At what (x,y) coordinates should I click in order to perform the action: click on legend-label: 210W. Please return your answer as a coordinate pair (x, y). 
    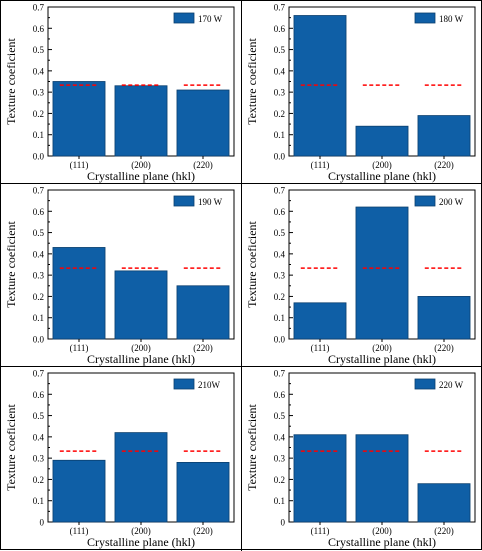
    Looking at the image, I should click on (209, 385).